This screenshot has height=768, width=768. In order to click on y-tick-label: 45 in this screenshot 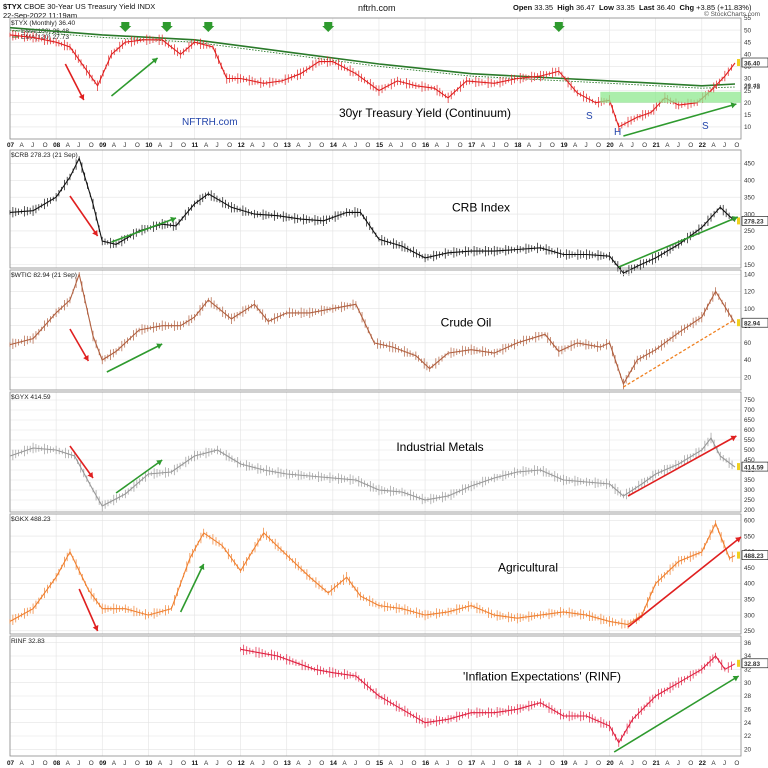, I will do `click(748, 42)`.